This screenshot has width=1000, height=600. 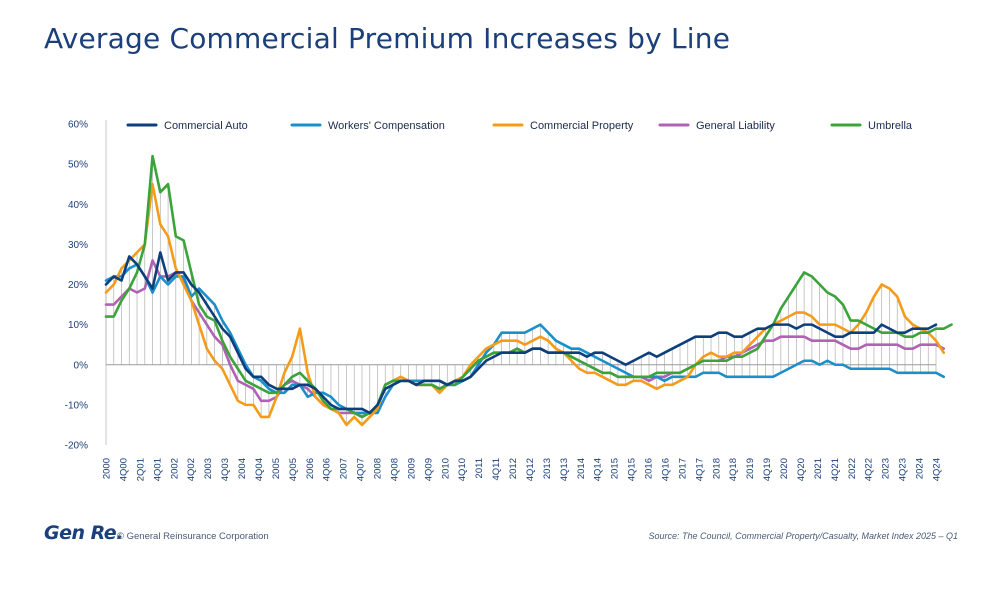 What do you see at coordinates (394, 469) in the screenshot?
I see `x-tick-label: 4Q08` at bounding box center [394, 469].